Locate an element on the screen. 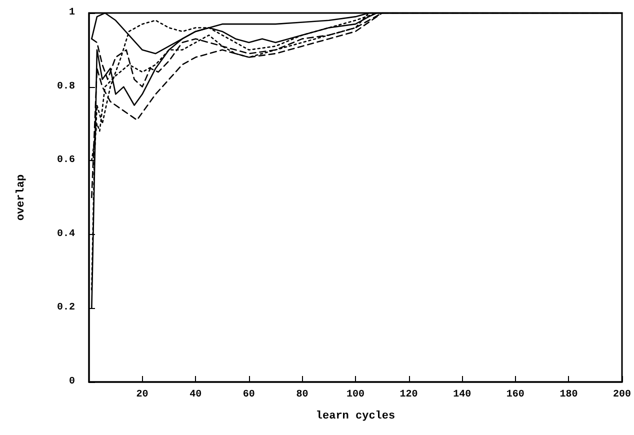  x-tick-label: 20 is located at coordinates (142, 395).